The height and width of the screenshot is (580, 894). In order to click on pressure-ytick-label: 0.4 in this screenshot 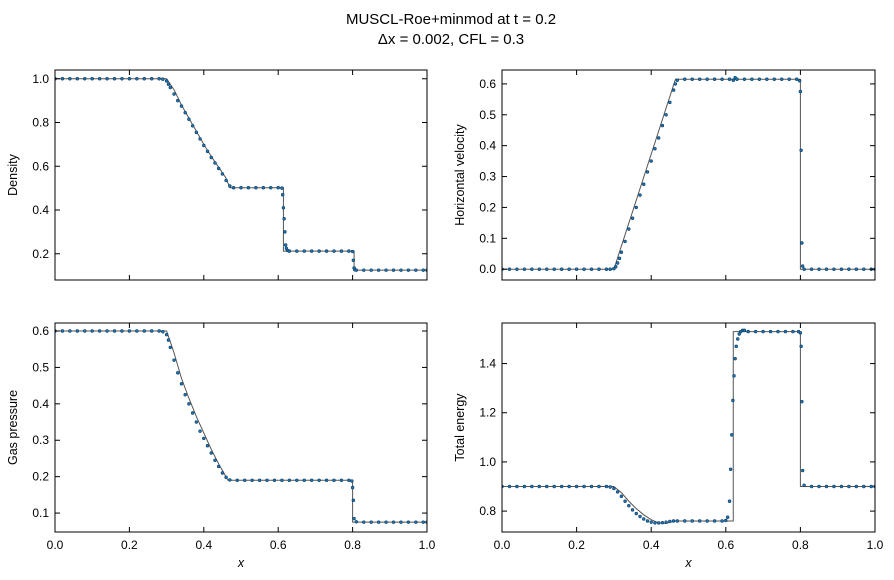, I will do `click(40, 404)`.